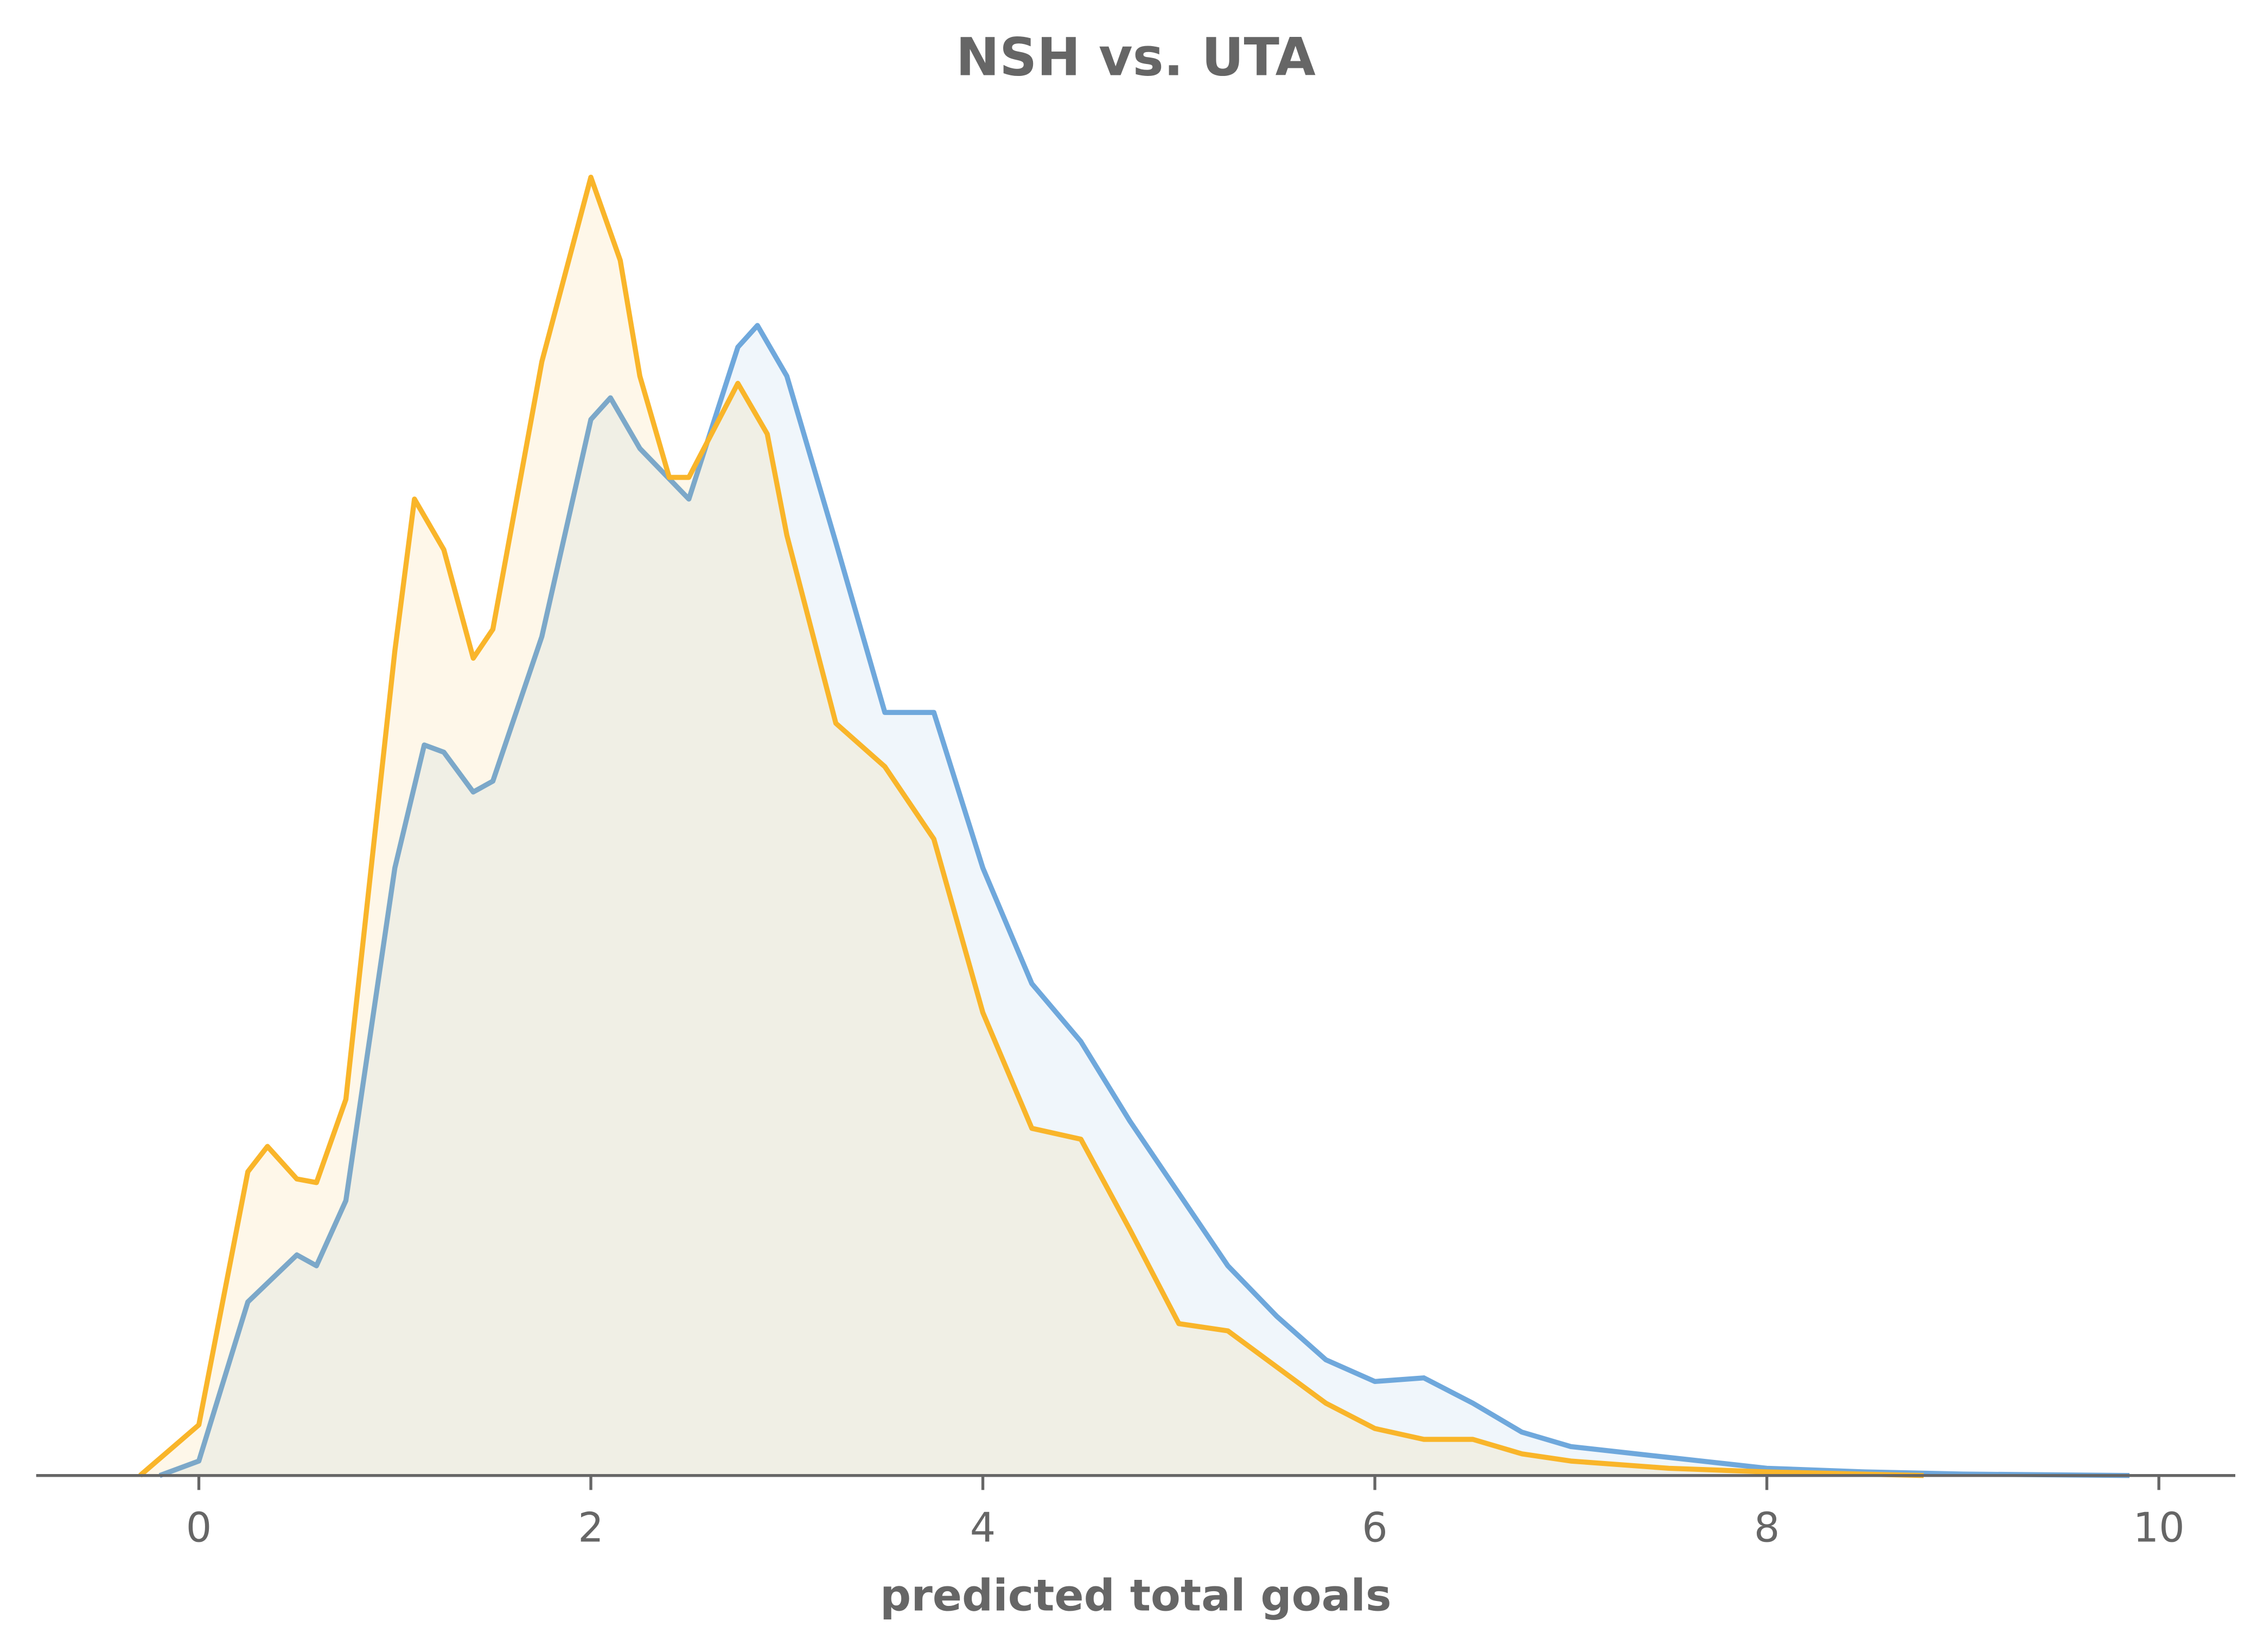  Describe the element at coordinates (2159, 1528) in the screenshot. I see `x-tick-label: 10` at that location.